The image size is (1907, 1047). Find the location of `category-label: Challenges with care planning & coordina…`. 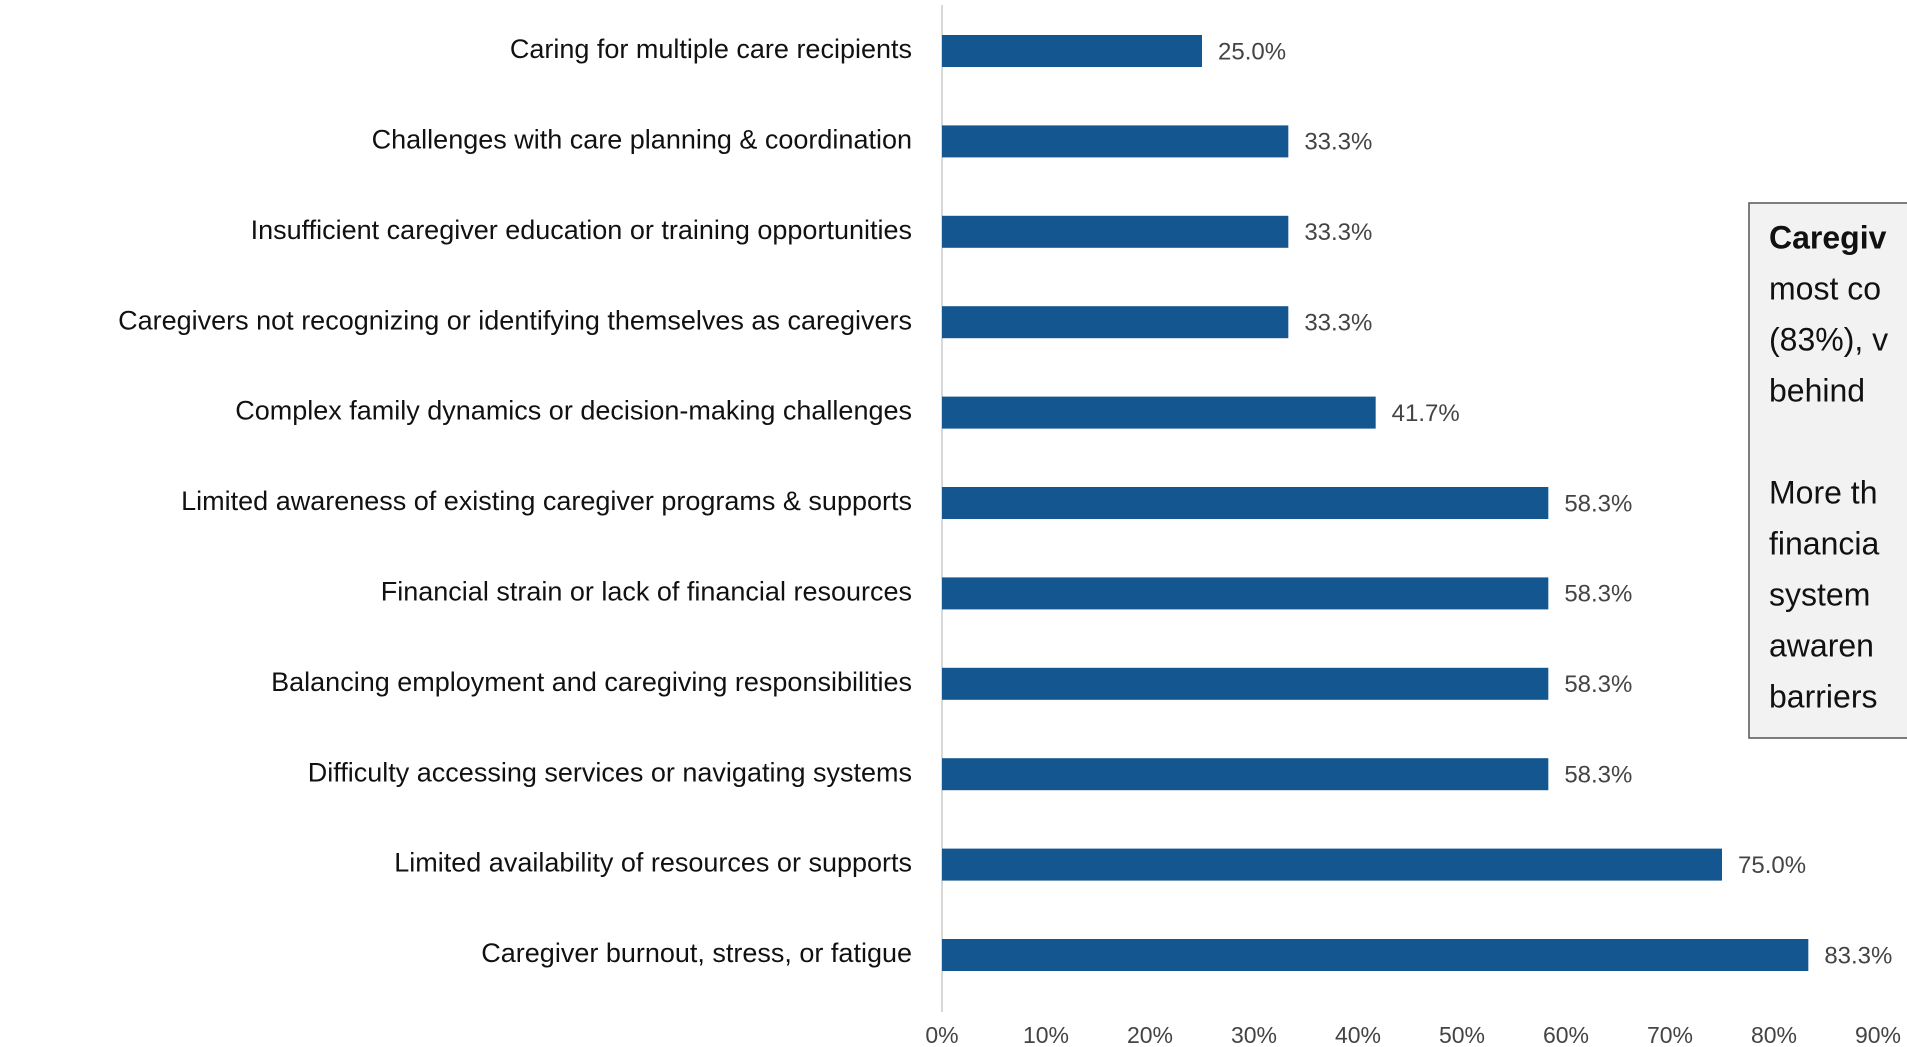

category-label: Challenges with care planning & coordina… is located at coordinates (642, 140).